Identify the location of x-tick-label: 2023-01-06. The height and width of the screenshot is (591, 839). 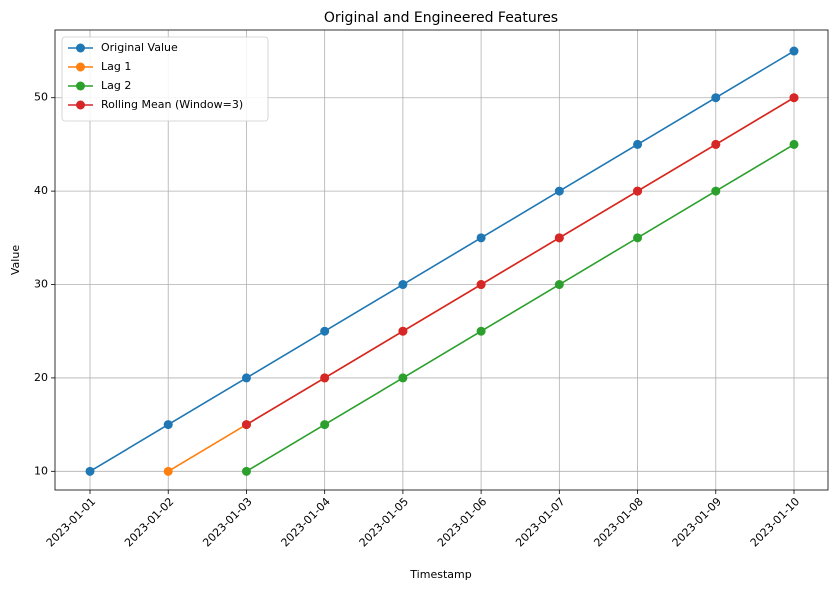
(462, 522).